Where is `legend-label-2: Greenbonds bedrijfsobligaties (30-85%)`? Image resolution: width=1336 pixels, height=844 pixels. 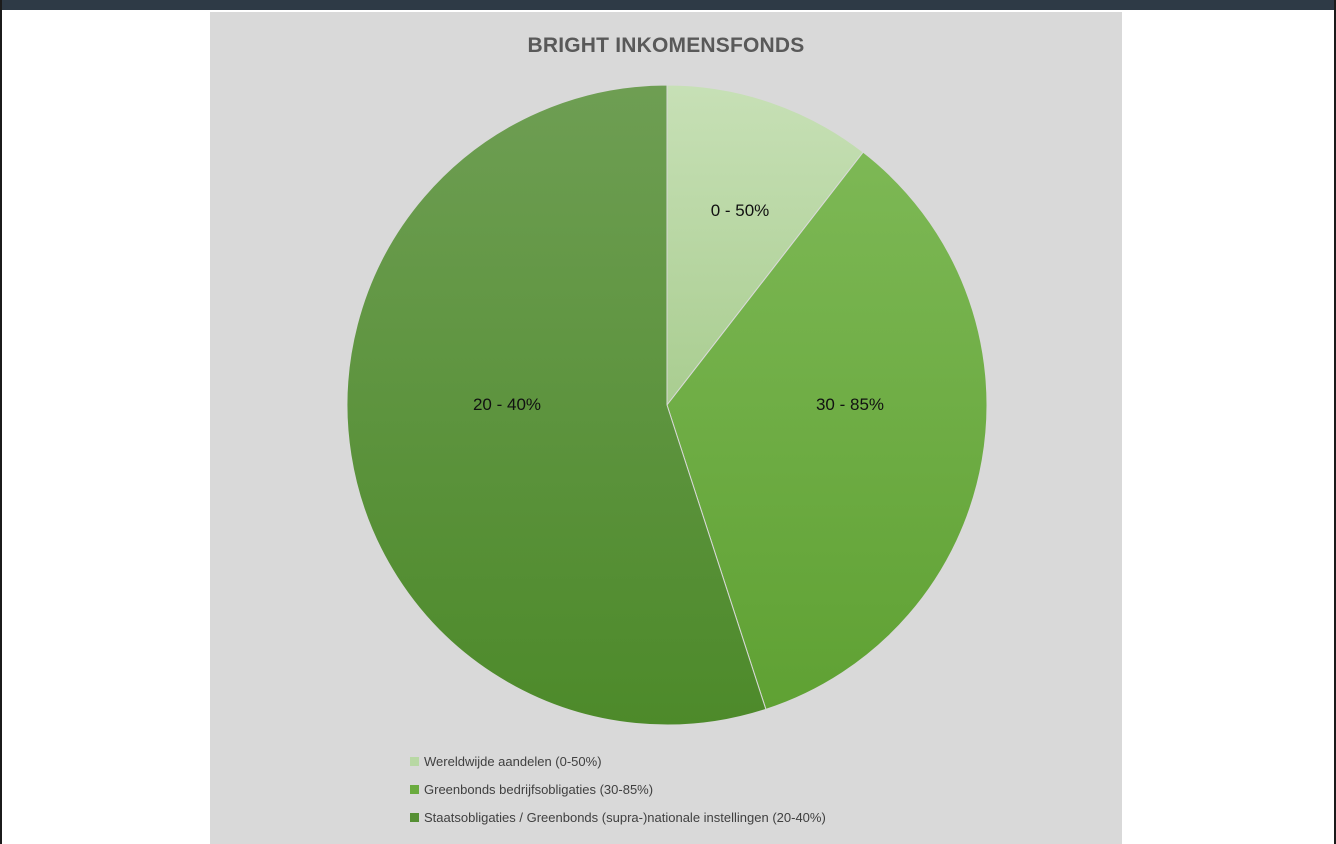
legend-label-2: Greenbonds bedrijfsobligaties (30-85%) is located at coordinates (539, 789).